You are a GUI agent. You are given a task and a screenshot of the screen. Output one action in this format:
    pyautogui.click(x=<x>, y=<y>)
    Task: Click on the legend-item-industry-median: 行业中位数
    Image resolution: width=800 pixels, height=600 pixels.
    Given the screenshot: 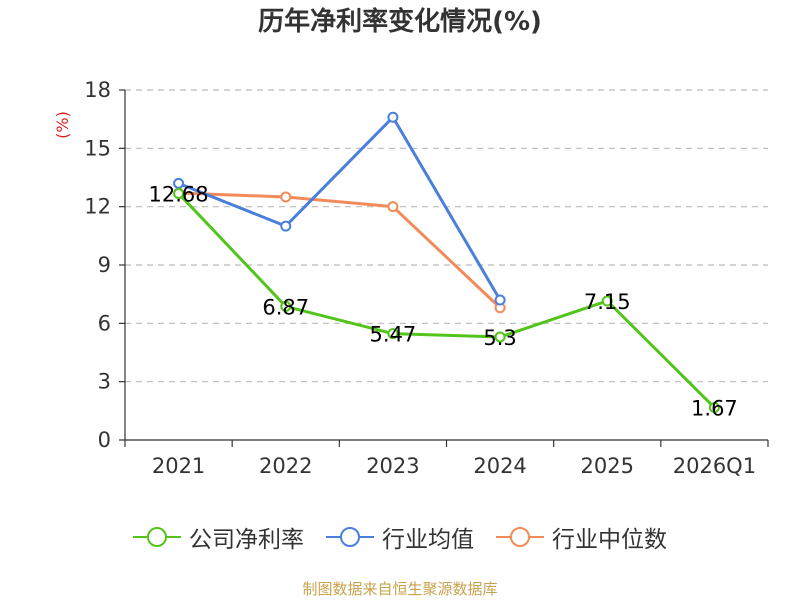 What is the action you would take?
    pyautogui.click(x=581, y=537)
    